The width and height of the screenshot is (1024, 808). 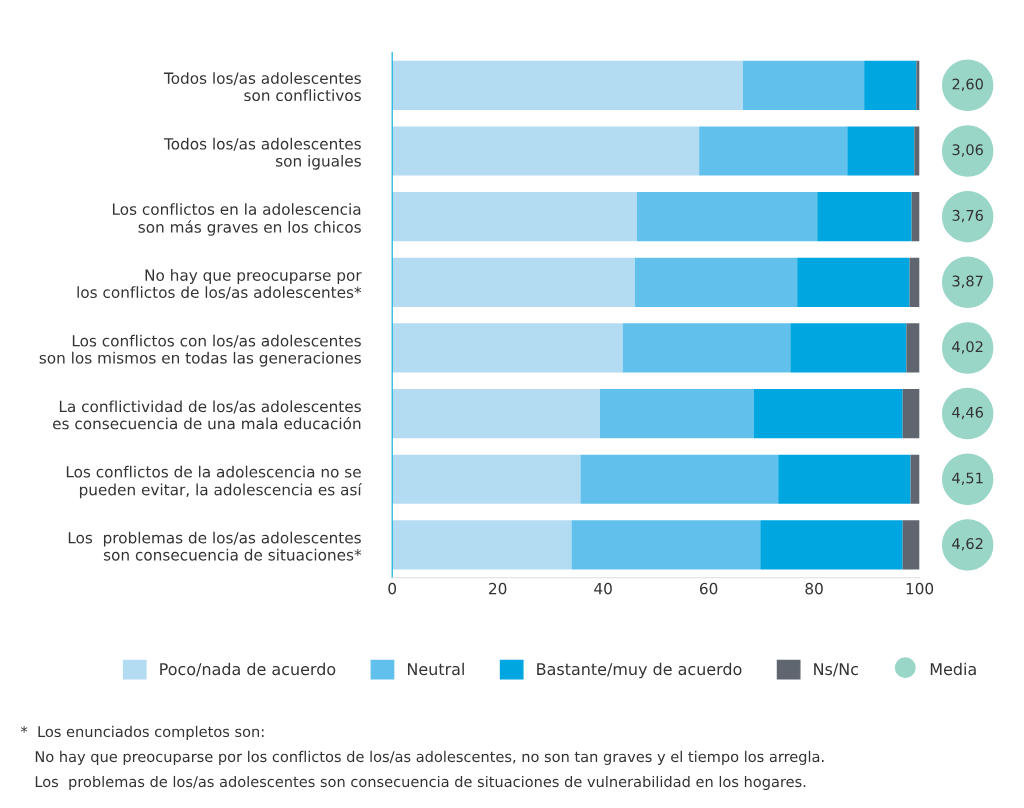 I want to click on data-label: 4,02, so click(x=967, y=347).